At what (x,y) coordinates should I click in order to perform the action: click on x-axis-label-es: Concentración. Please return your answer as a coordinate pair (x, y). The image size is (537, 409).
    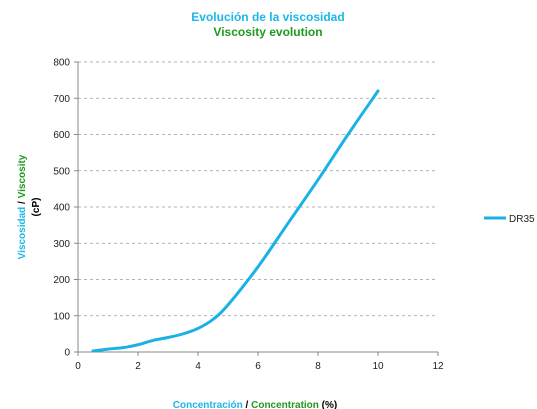
    Looking at the image, I should click on (208, 404).